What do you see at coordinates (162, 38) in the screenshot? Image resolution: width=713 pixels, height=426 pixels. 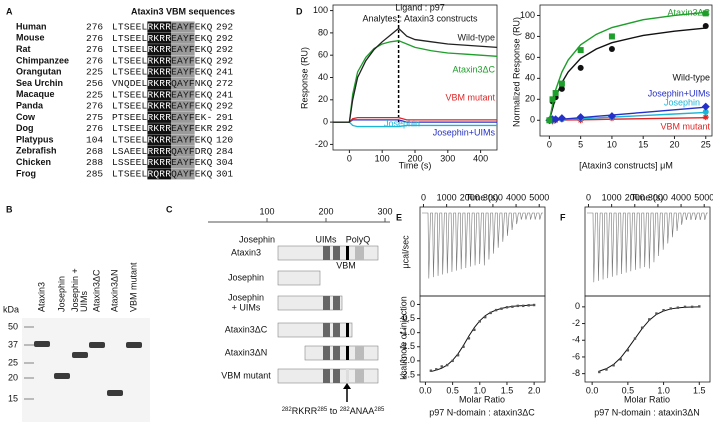 I see `sequence: LTSEELRKRREAYFEKQ` at bounding box center [162, 38].